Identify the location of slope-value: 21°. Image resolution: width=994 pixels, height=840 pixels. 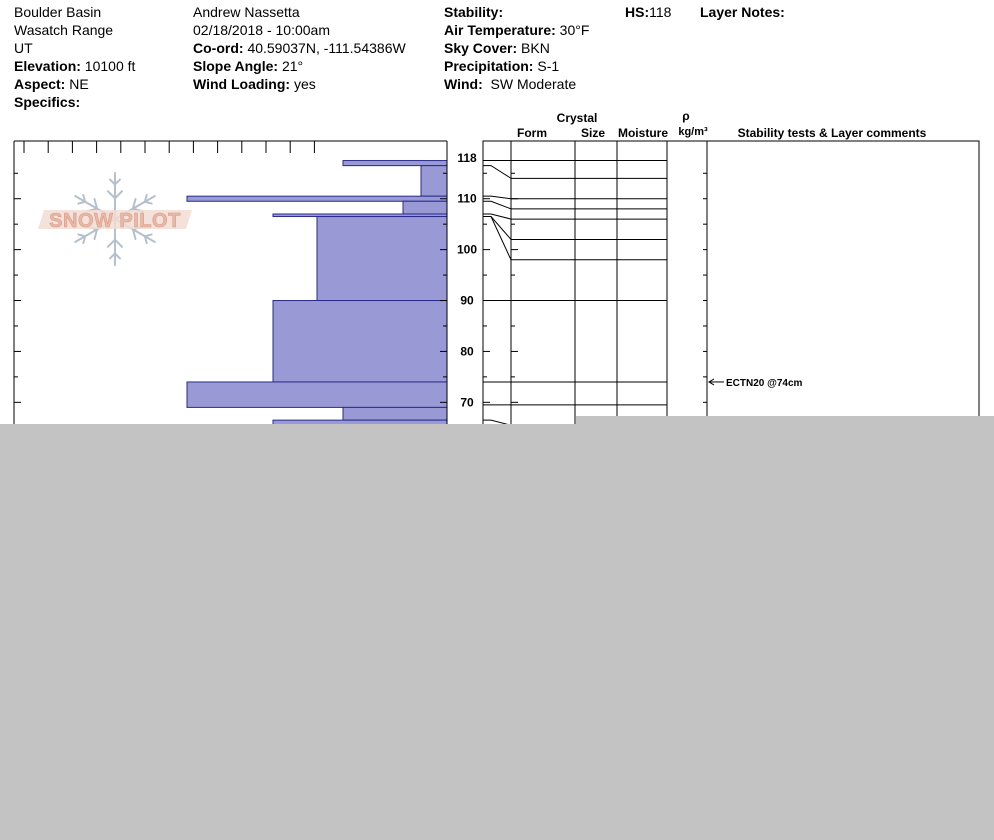
(292, 66).